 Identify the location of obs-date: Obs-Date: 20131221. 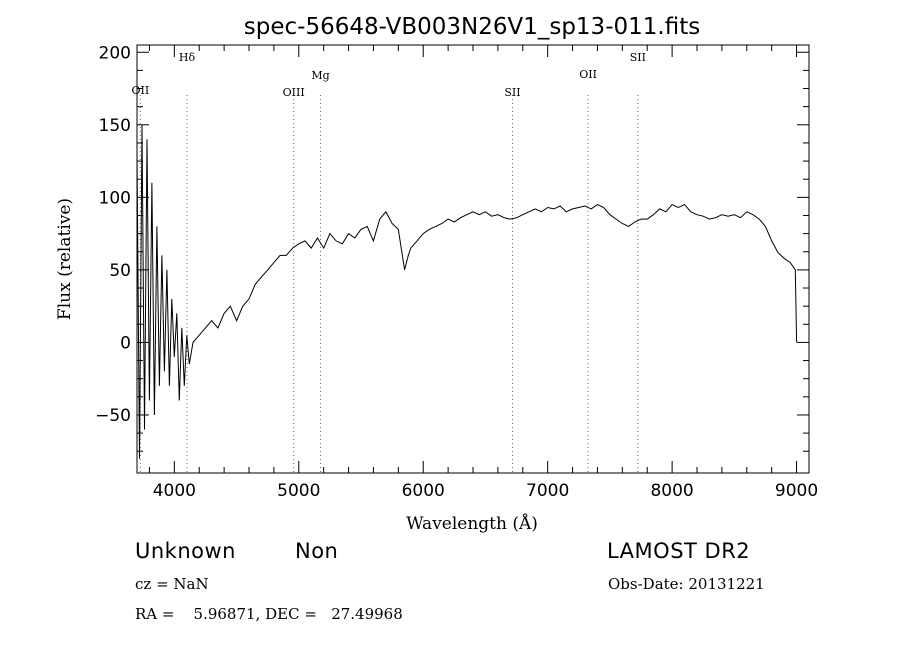
(686, 584).